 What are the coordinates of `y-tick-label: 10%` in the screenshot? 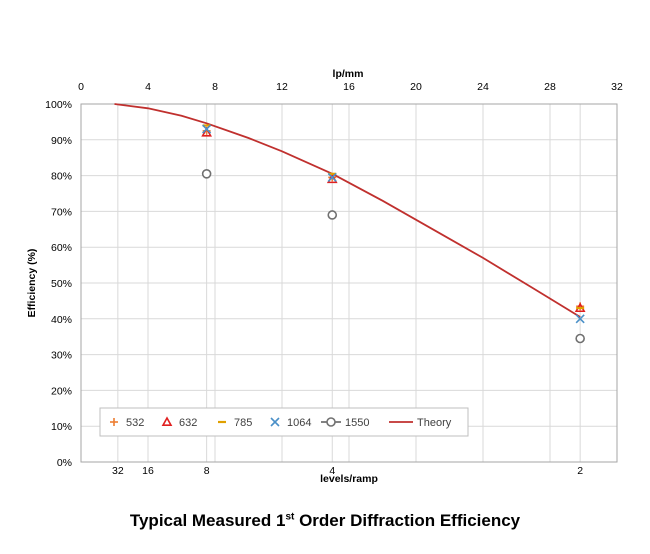 It's located at (61, 427).